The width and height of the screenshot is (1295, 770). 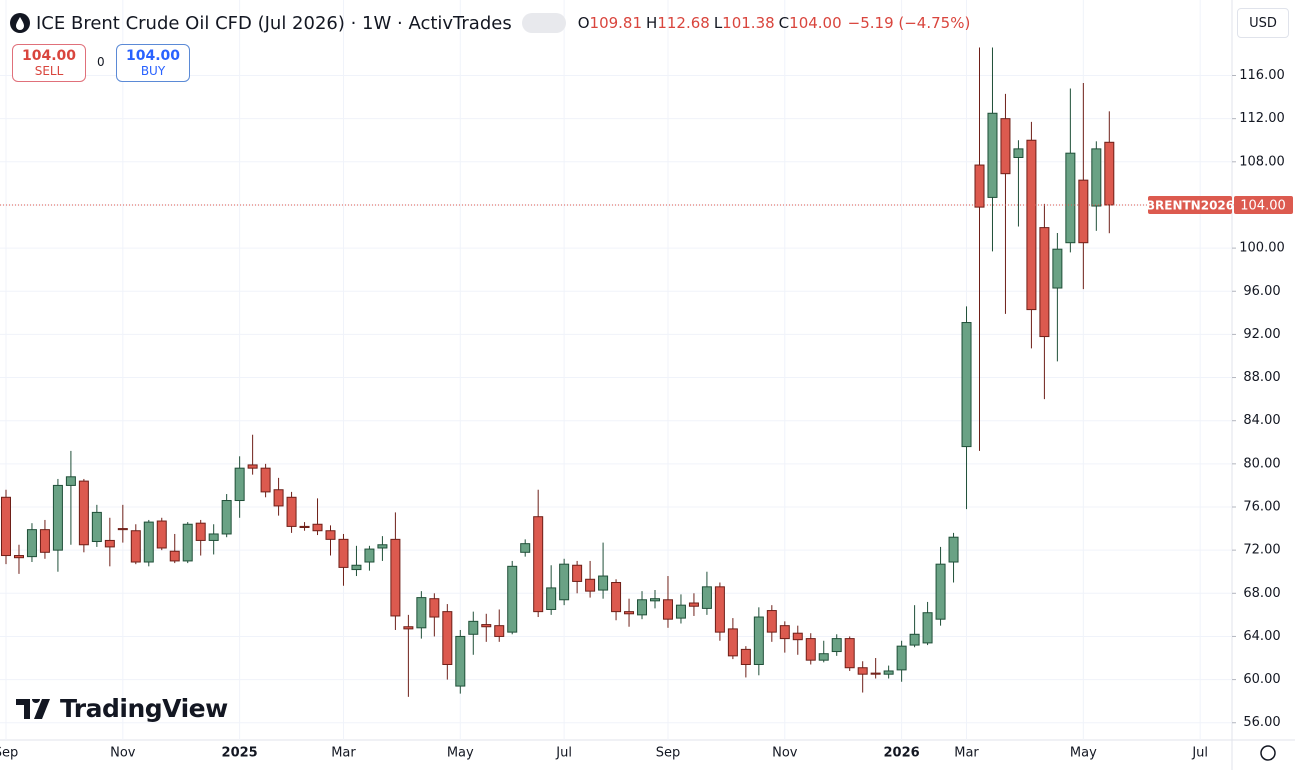 I want to click on sell-button: 104.00 SELL, so click(x=49, y=63).